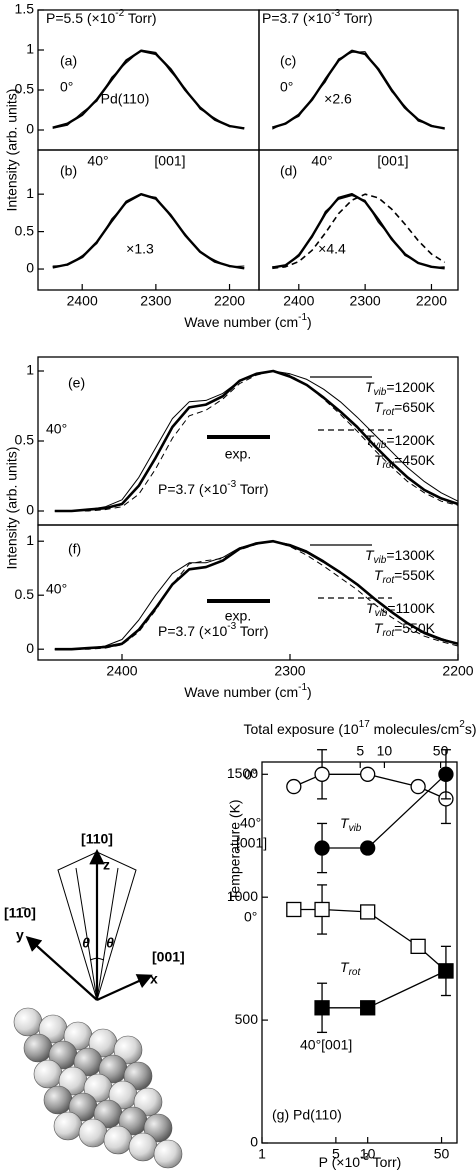 The image size is (476, 1173). I want to click on y-tick-label: 1500, so click(242, 773).